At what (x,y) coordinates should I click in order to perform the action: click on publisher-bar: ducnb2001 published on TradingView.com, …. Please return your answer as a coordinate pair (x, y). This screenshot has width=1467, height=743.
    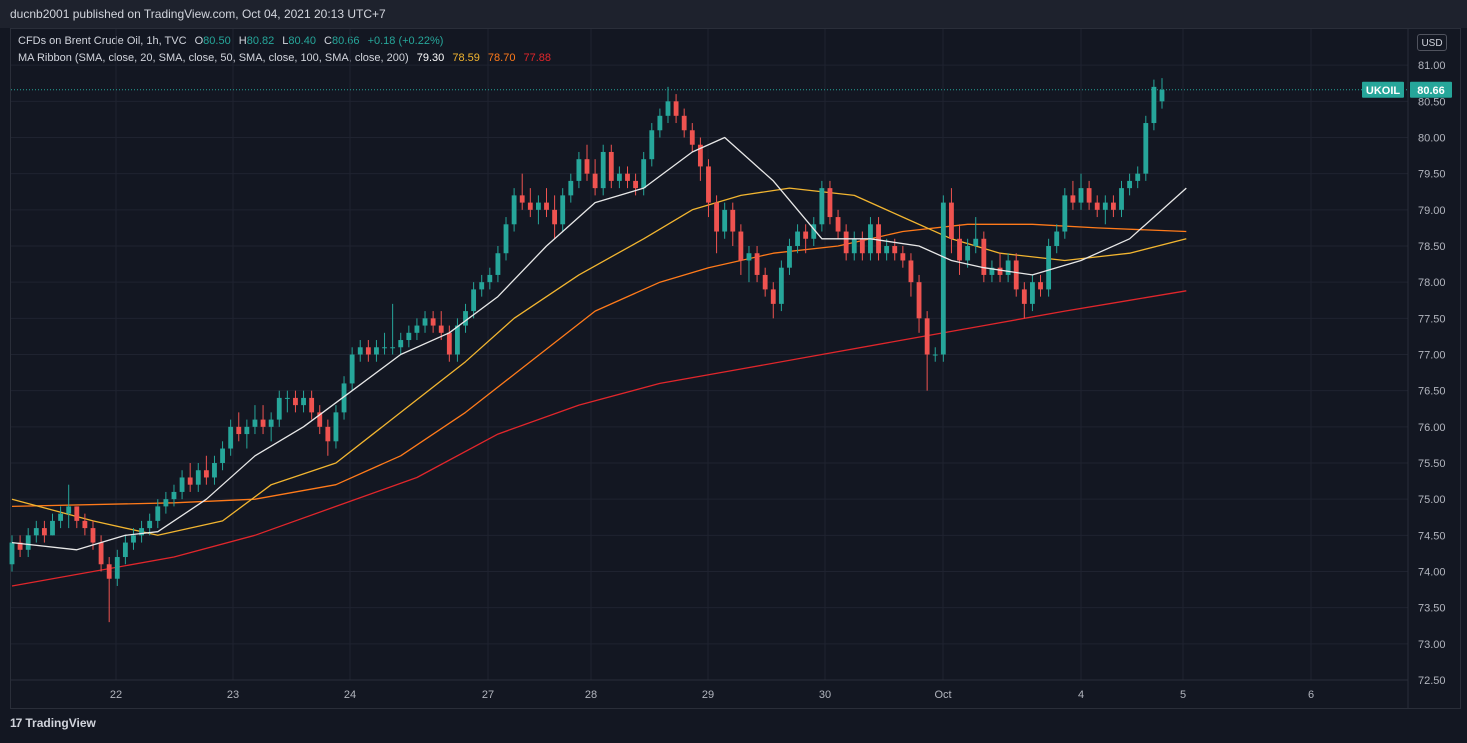
    Looking at the image, I should click on (733, 14).